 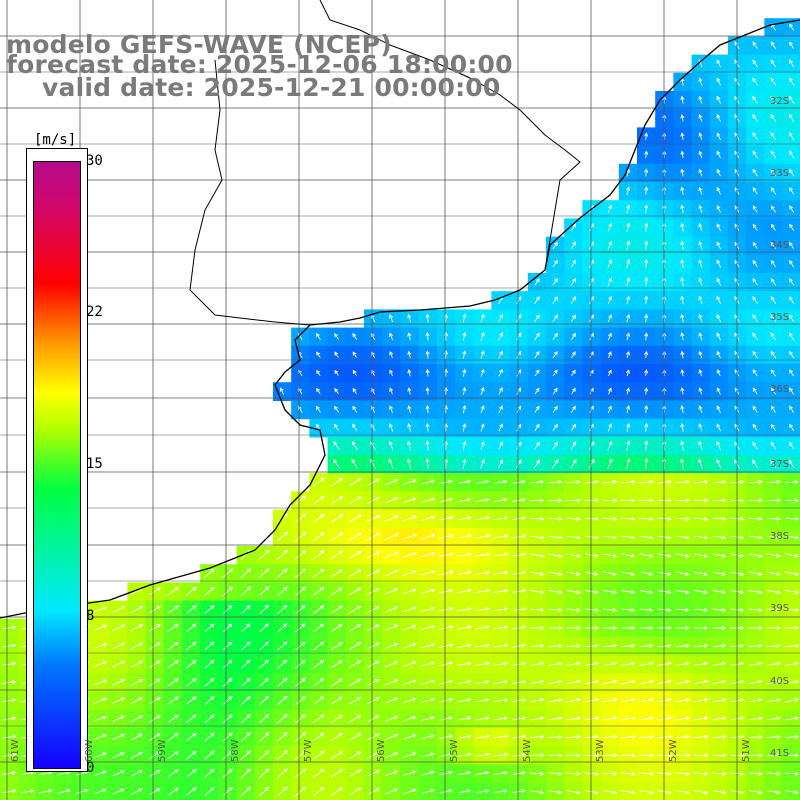 What do you see at coordinates (527, 750) in the screenshot?
I see `lon-label-54w: 54W` at bounding box center [527, 750].